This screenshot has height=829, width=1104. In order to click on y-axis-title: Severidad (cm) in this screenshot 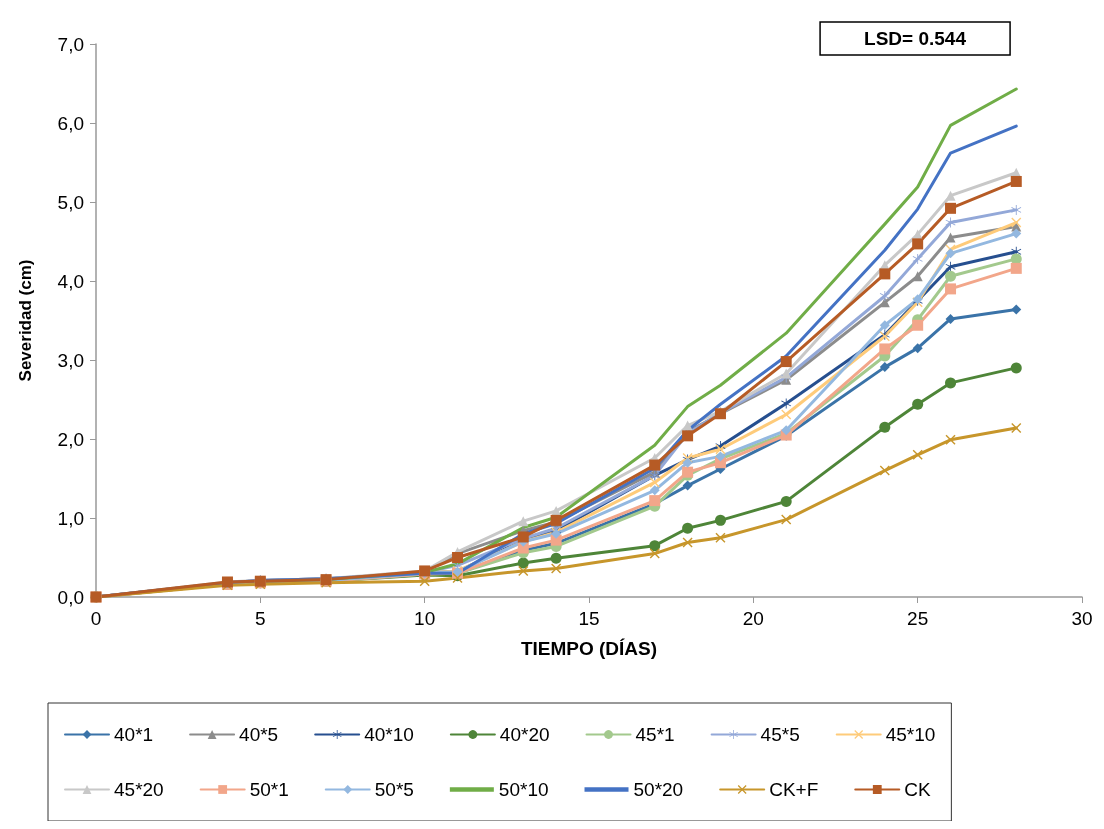, I will do `click(25, 320)`.